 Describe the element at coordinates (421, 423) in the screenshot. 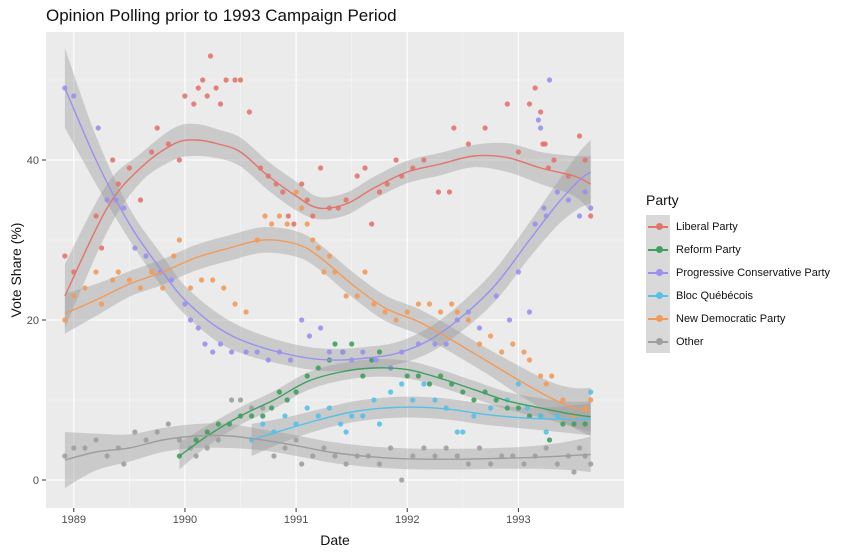

I see `bloc-quebecois-trend-line` at that location.